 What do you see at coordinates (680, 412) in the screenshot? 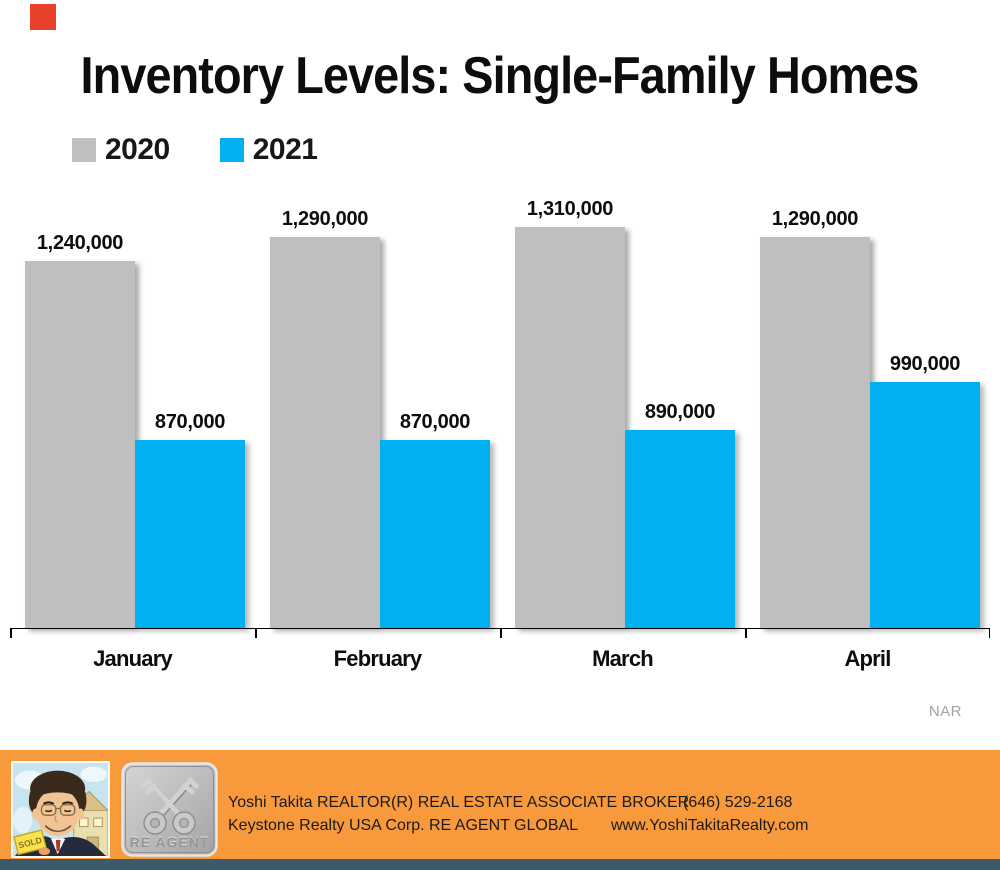
I see `value-label-2021-march: 890,000` at bounding box center [680, 412].